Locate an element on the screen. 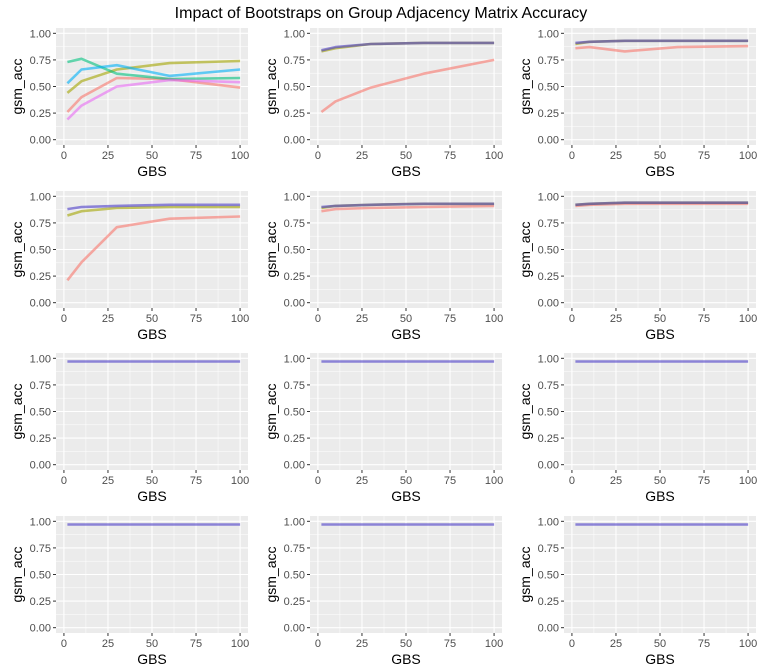  panel-1: 0 25 50 75 100 0.00 0.25 0.50 0.75 1.00 GBS gsm_acc is located at coordinates (129, 103).